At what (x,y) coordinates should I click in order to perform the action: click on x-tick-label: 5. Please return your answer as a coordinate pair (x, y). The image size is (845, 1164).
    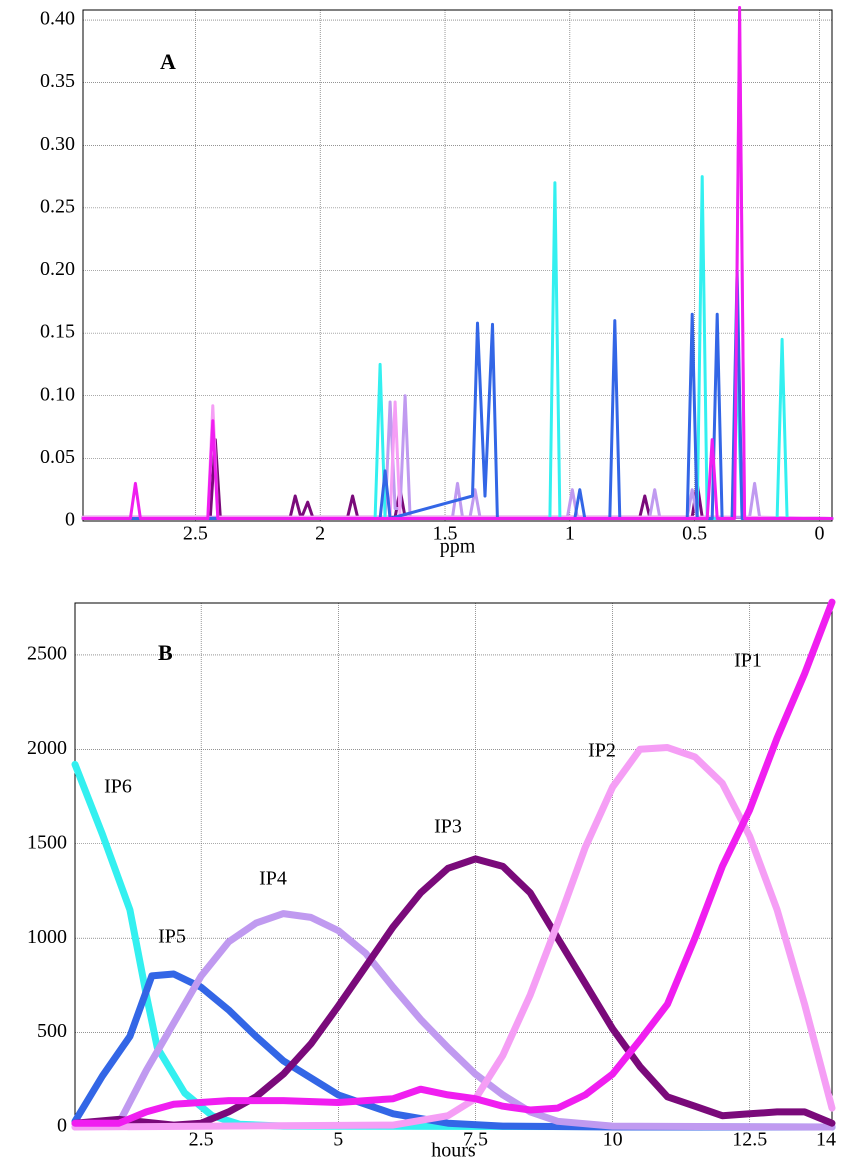
    Looking at the image, I should click on (338, 1140).